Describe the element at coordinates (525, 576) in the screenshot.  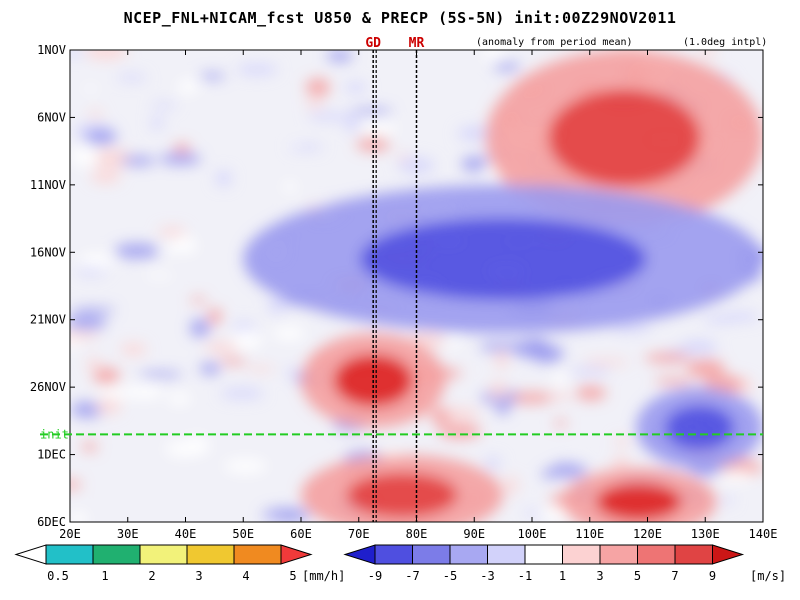
I see `u850-colorbar-label: -1` at that location.